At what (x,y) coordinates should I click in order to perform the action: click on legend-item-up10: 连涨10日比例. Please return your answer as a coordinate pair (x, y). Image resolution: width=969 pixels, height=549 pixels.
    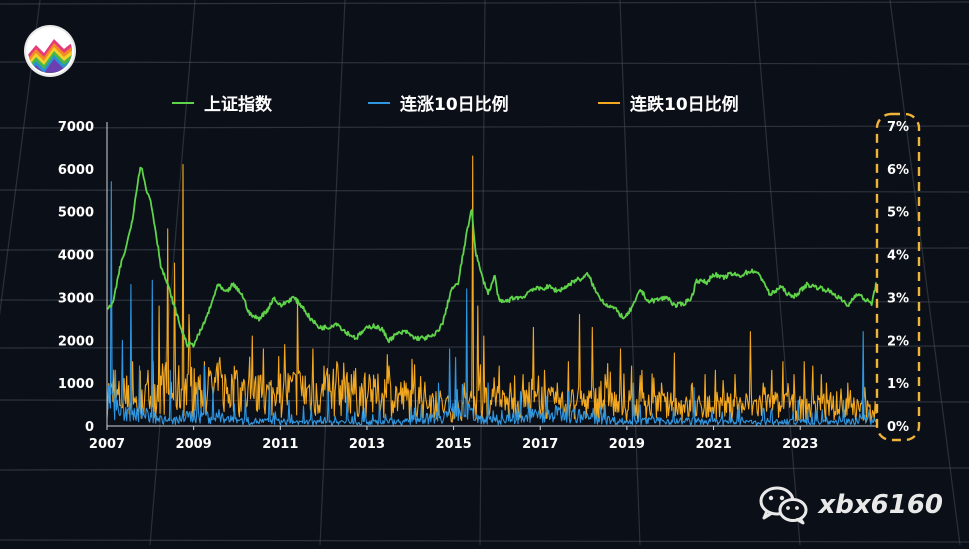
    Looking at the image, I should click on (438, 102).